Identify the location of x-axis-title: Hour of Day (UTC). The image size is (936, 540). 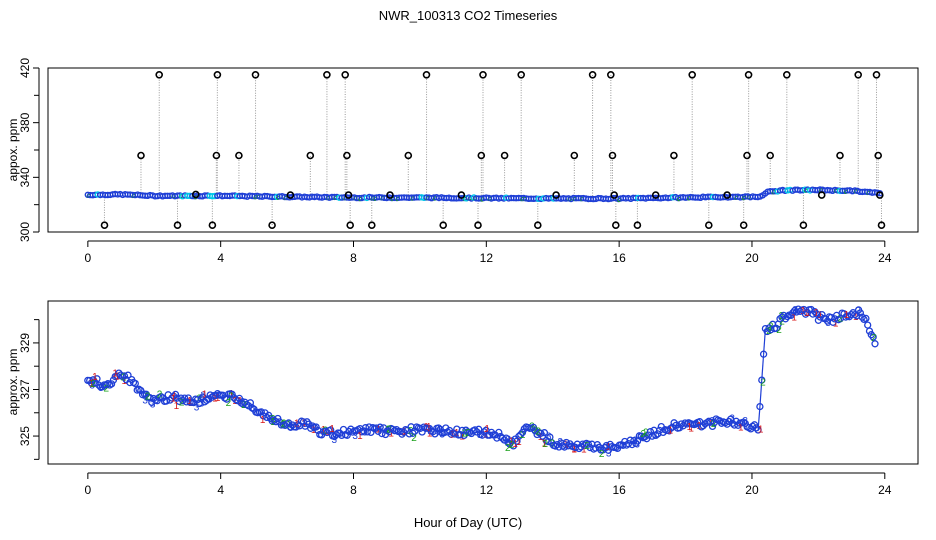
(468, 522).